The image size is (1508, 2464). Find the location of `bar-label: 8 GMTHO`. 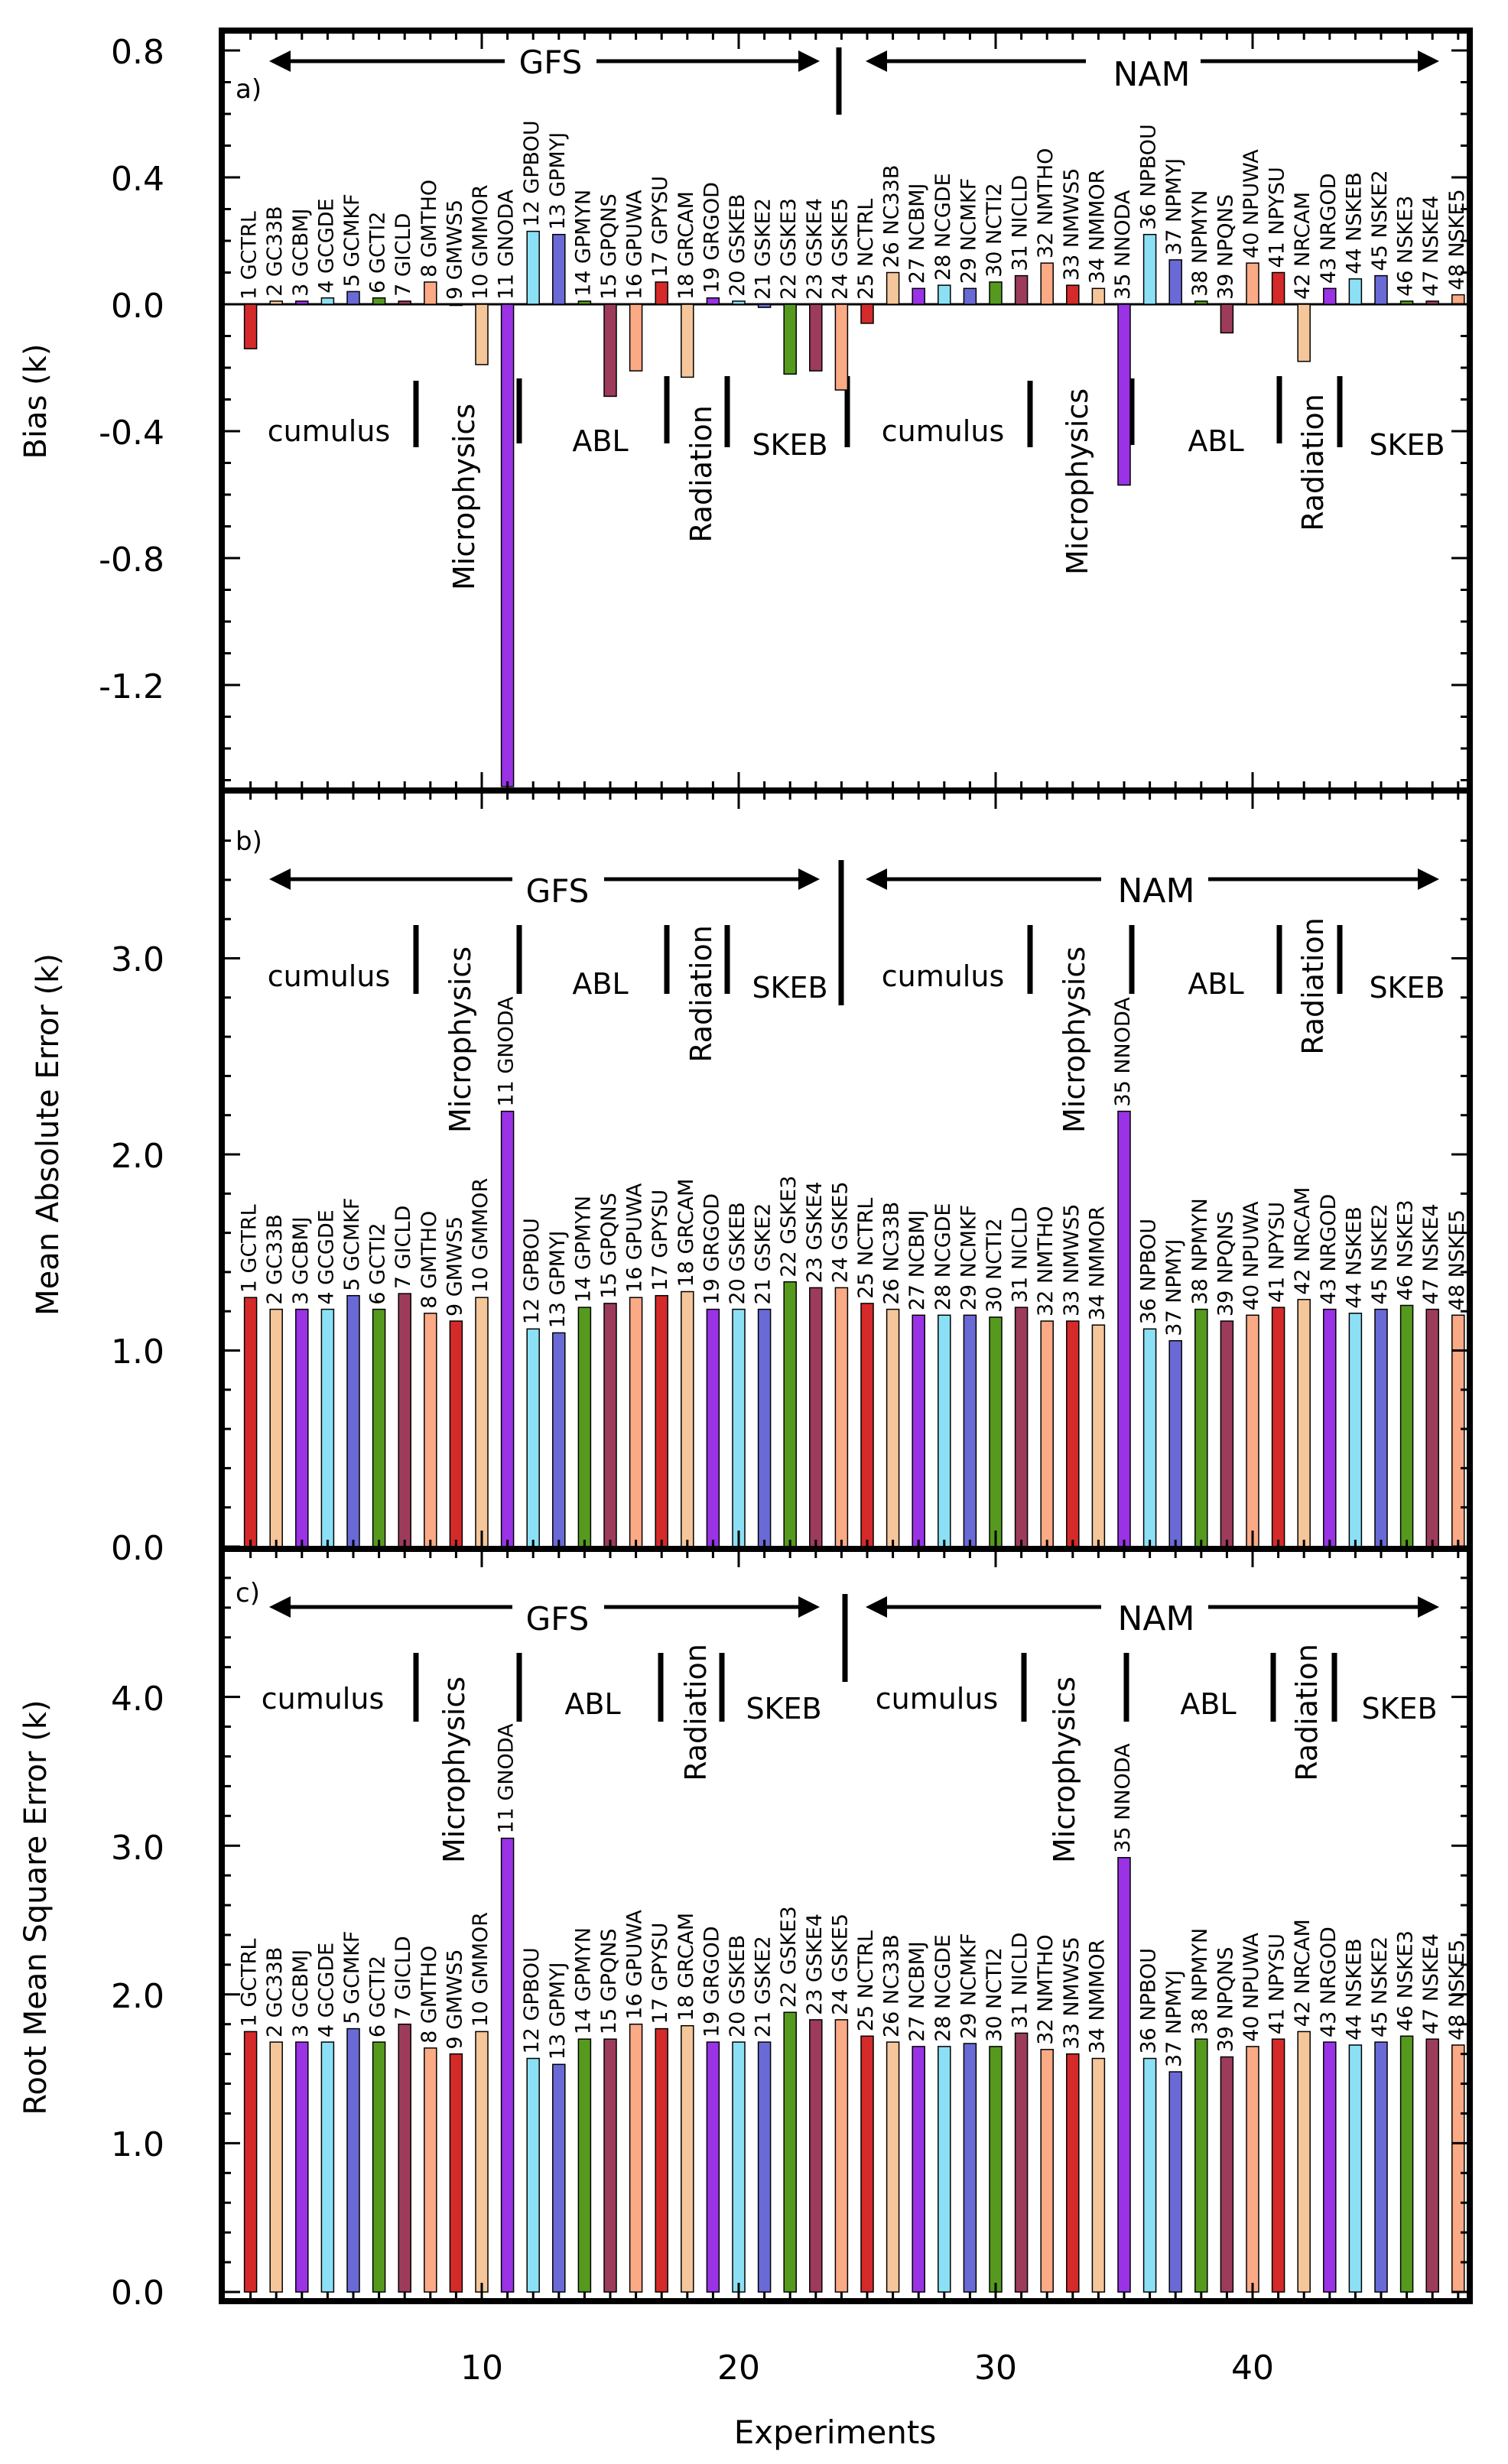

bar-label: 8 GMTHO is located at coordinates (429, 229).